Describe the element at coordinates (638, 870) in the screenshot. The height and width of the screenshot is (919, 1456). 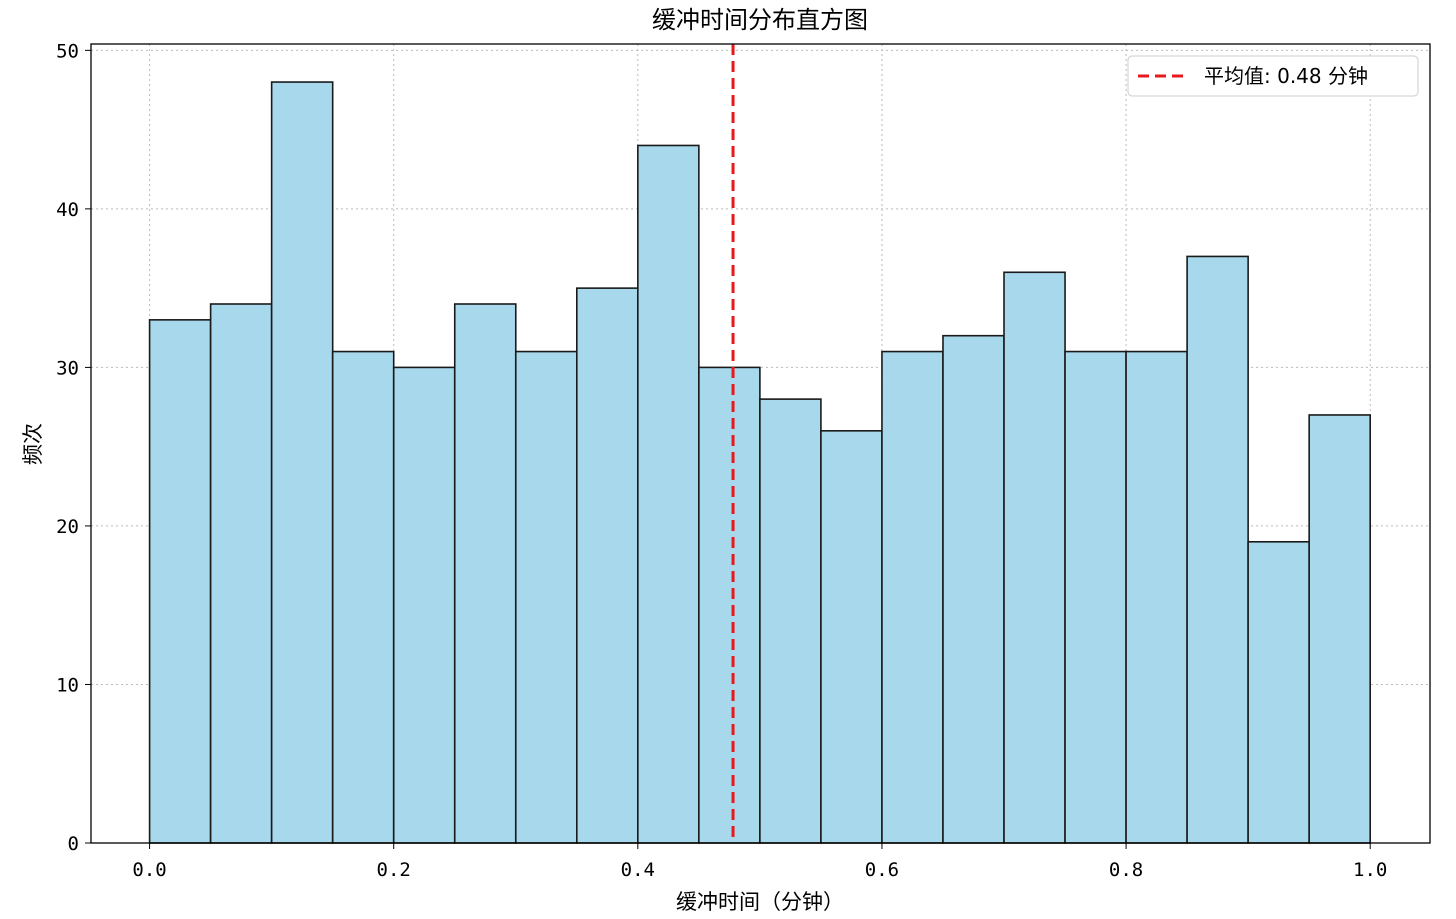
I see `x-tick-label: 0.4` at that location.